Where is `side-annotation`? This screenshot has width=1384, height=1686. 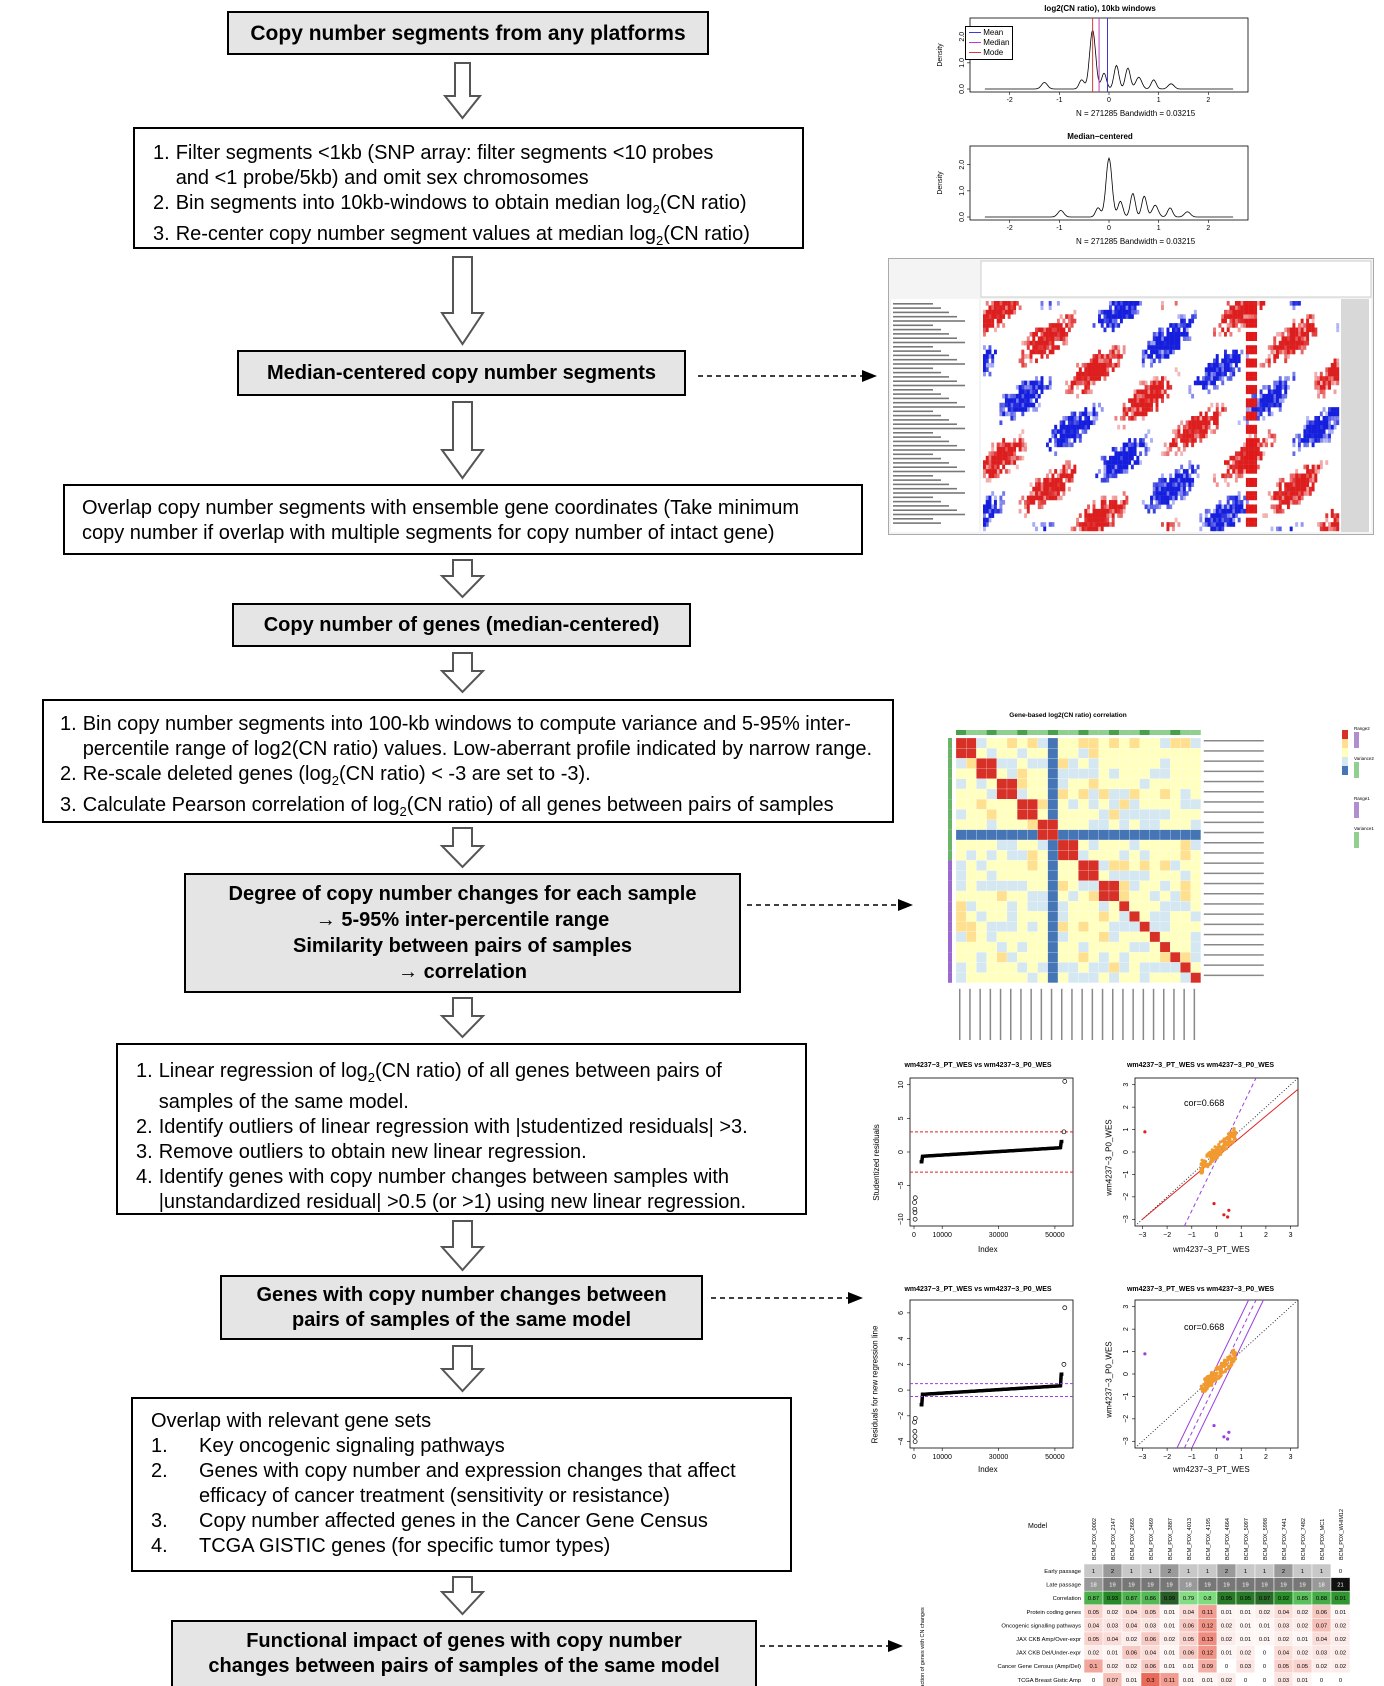 side-annotation is located at coordinates (950, 753).